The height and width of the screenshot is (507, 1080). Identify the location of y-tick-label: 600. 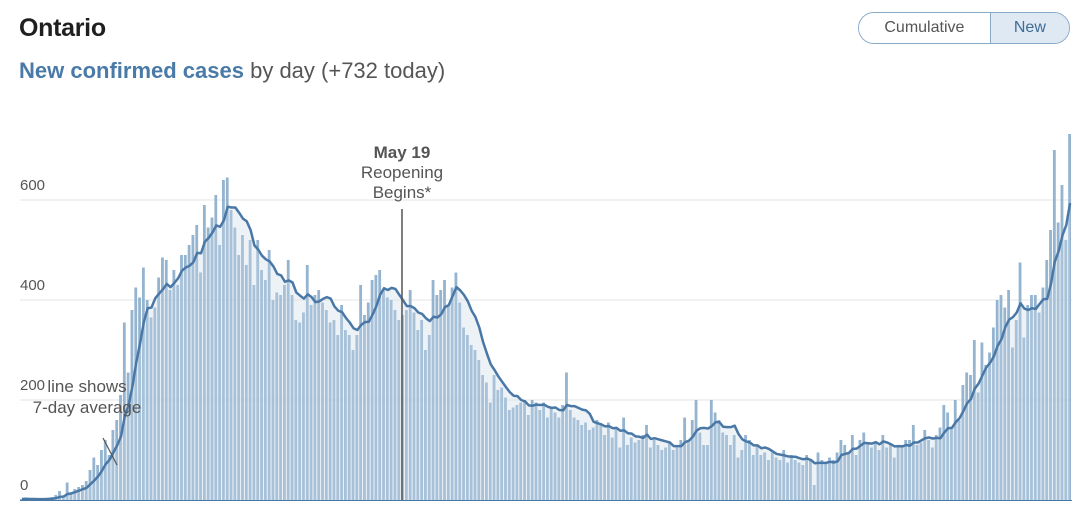
(32, 185).